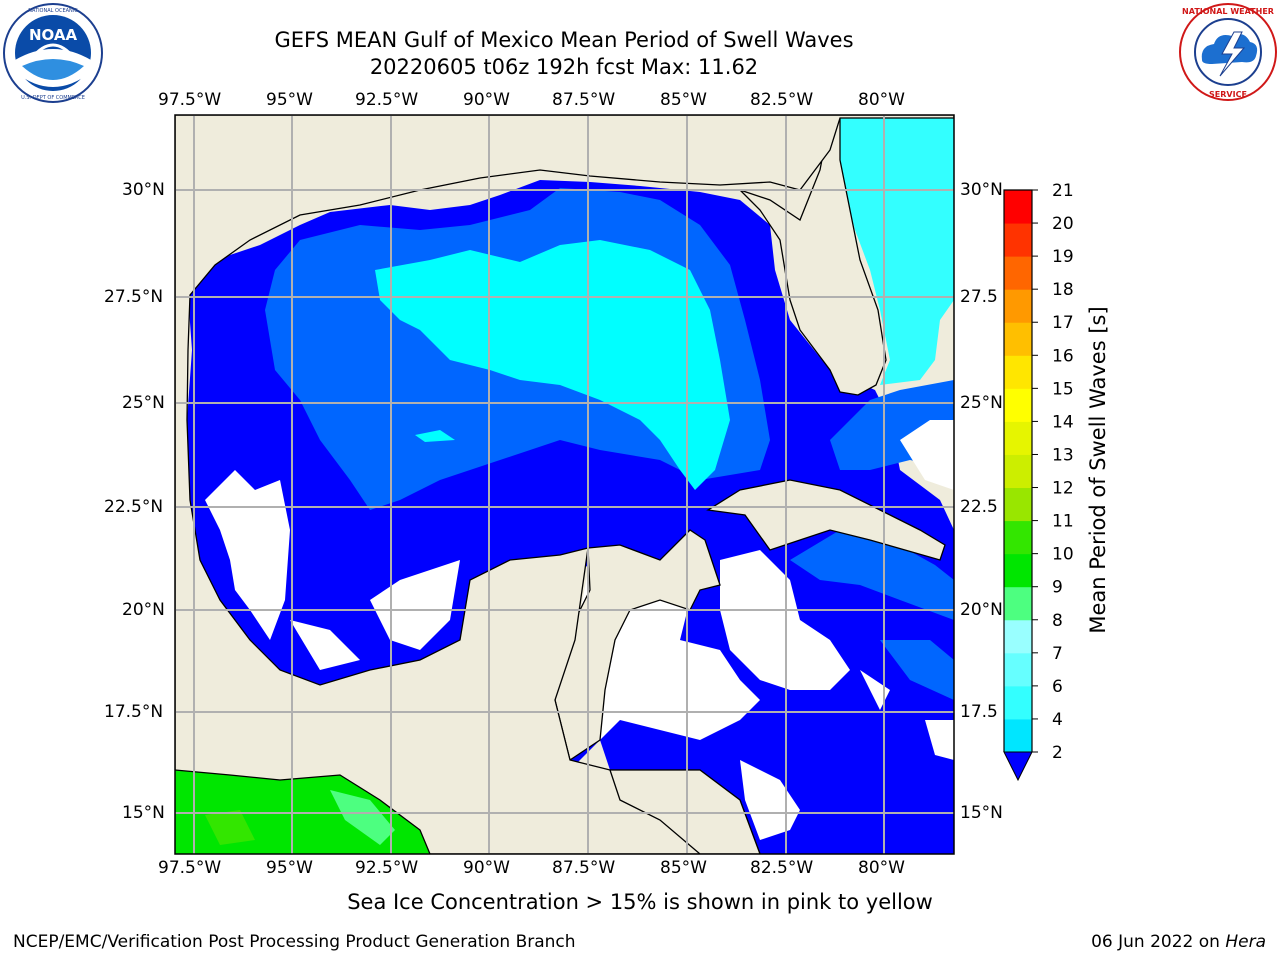 The width and height of the screenshot is (1280, 960). What do you see at coordinates (1142, 942) in the screenshot?
I see `footer-date-text: 06 Jun 2022` at bounding box center [1142, 942].